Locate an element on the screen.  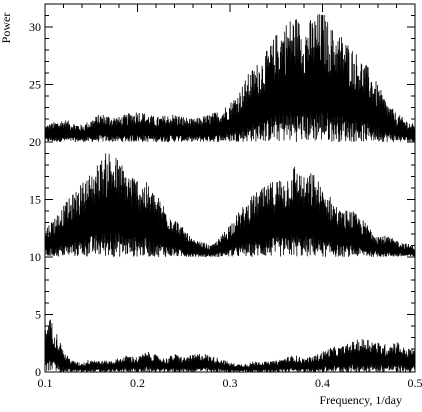
y-tick-label: 10 is located at coordinates (35, 257).